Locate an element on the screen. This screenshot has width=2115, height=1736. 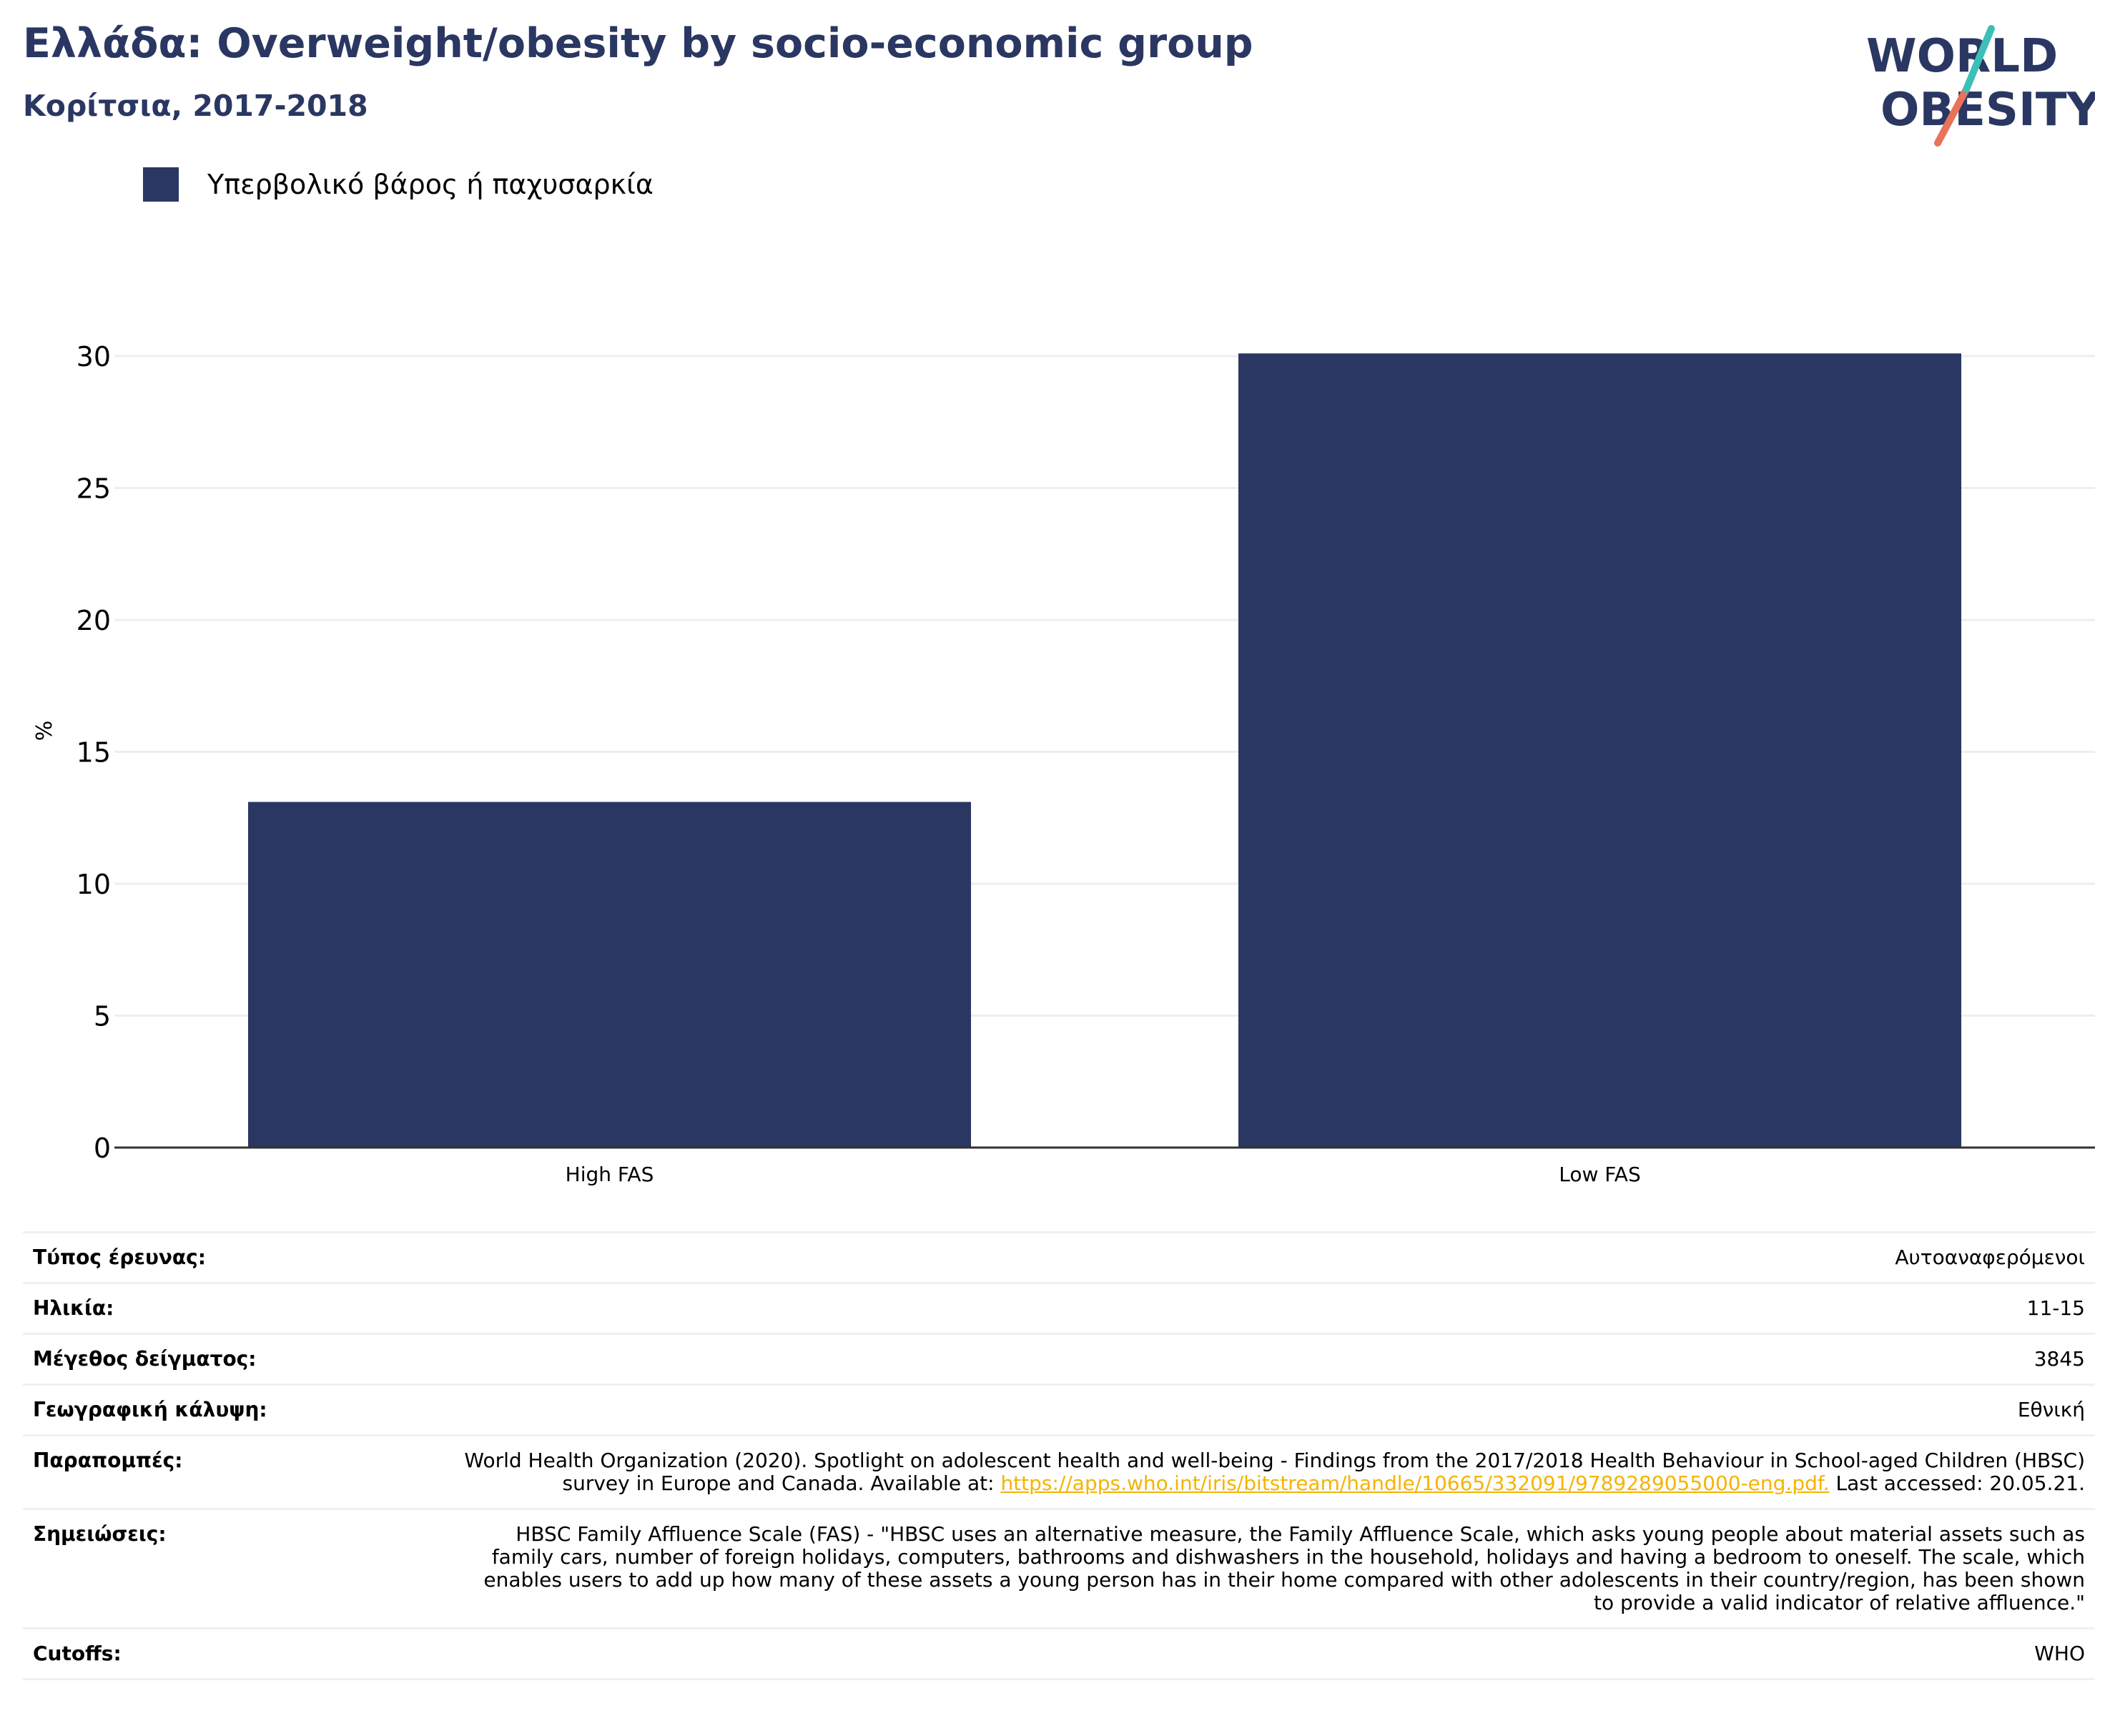
chart-subtitle: Κορίτσια, 2017-2018 is located at coordinates (196, 106).